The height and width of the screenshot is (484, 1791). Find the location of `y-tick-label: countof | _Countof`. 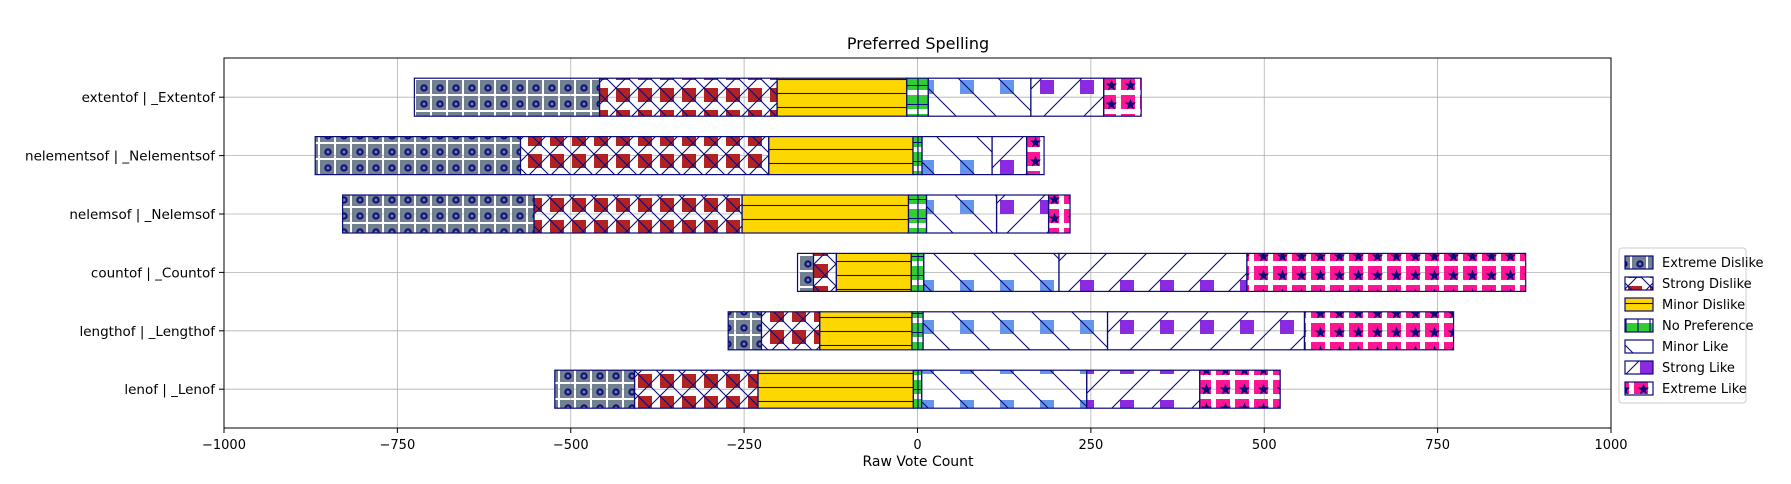

y-tick-label: countof | _Countof is located at coordinates (153, 273).